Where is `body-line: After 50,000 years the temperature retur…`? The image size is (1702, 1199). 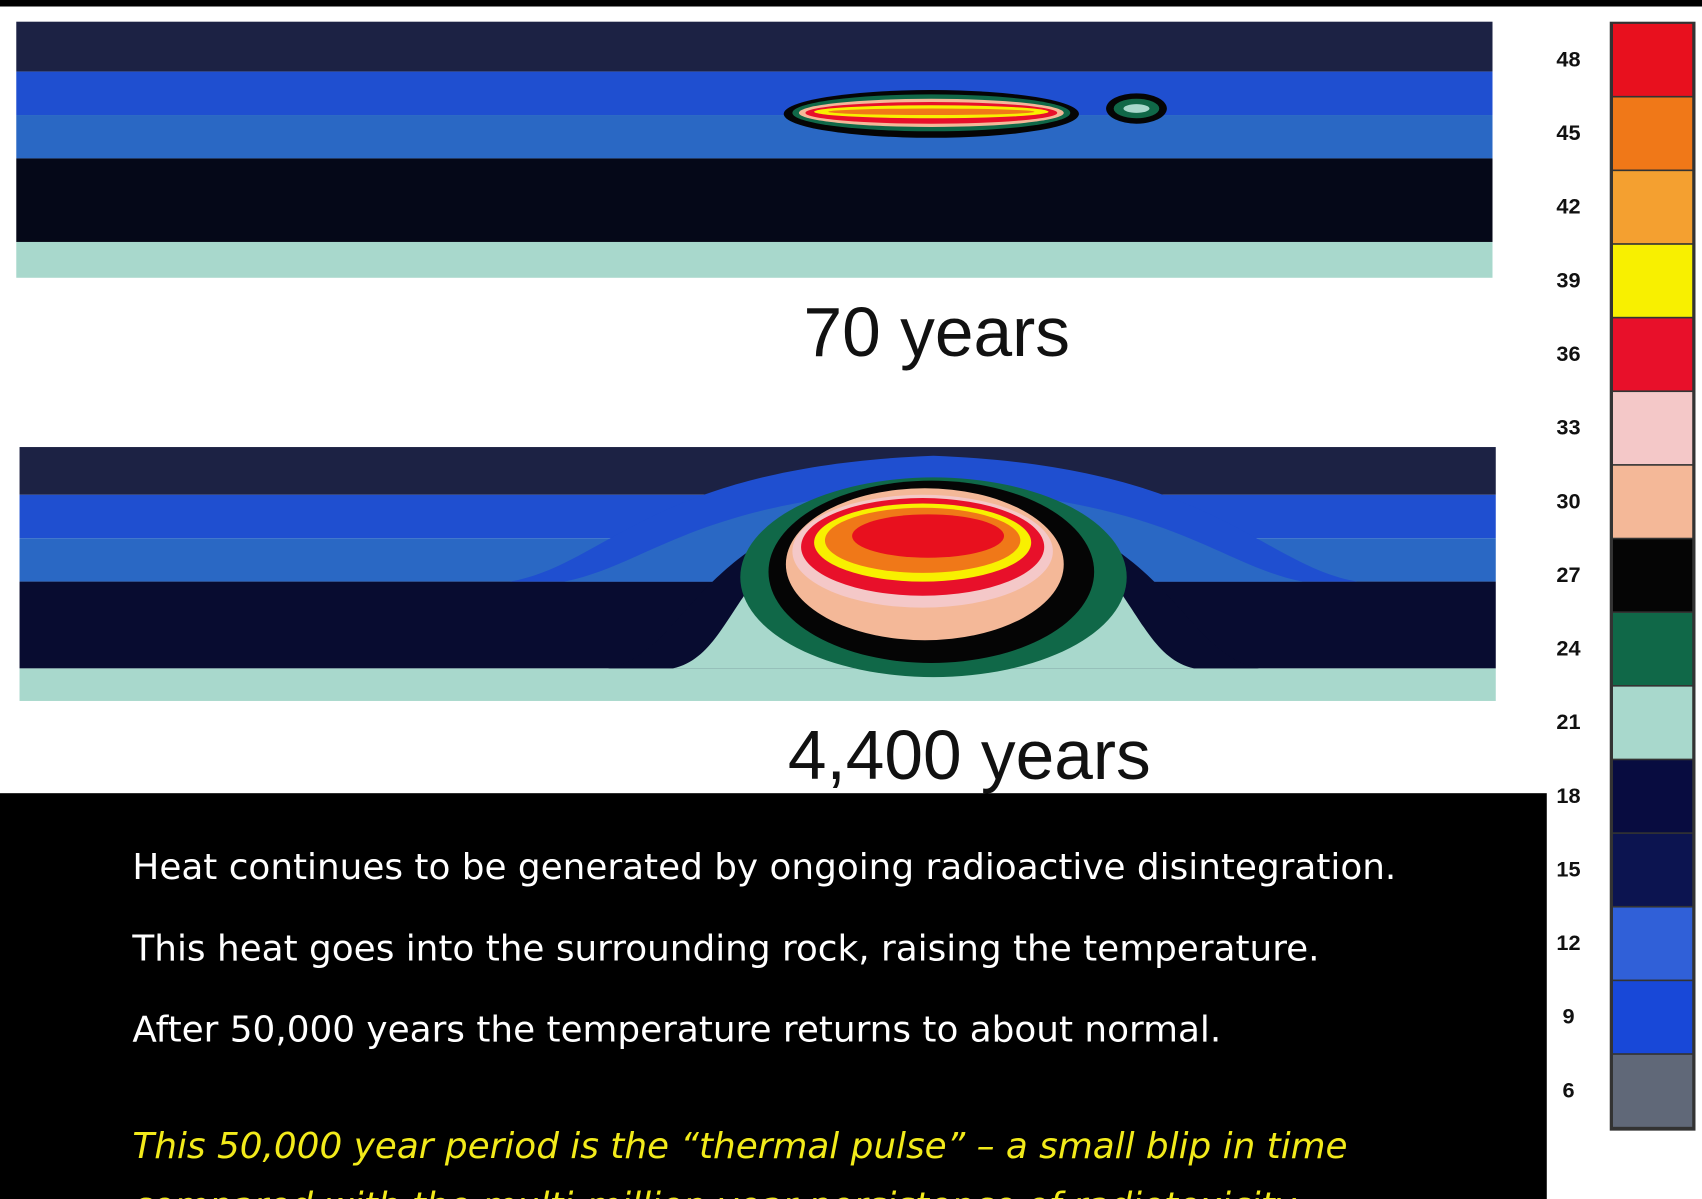
body-line: After 50,000 years the temperature retur… is located at coordinates (676, 1030).